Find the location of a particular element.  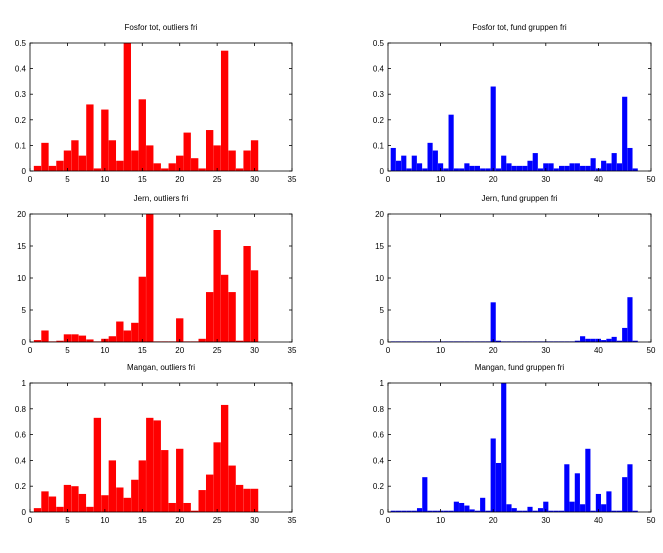

axes-frame is located at coordinates (519, 107).